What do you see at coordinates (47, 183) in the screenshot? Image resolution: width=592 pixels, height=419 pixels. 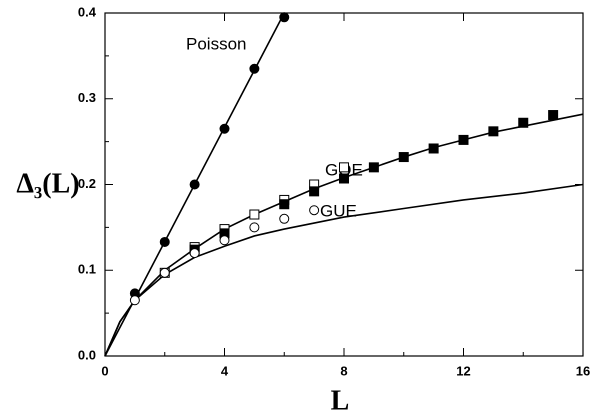 I see `y-axis-label: Δ₃(L)` at bounding box center [47, 183].